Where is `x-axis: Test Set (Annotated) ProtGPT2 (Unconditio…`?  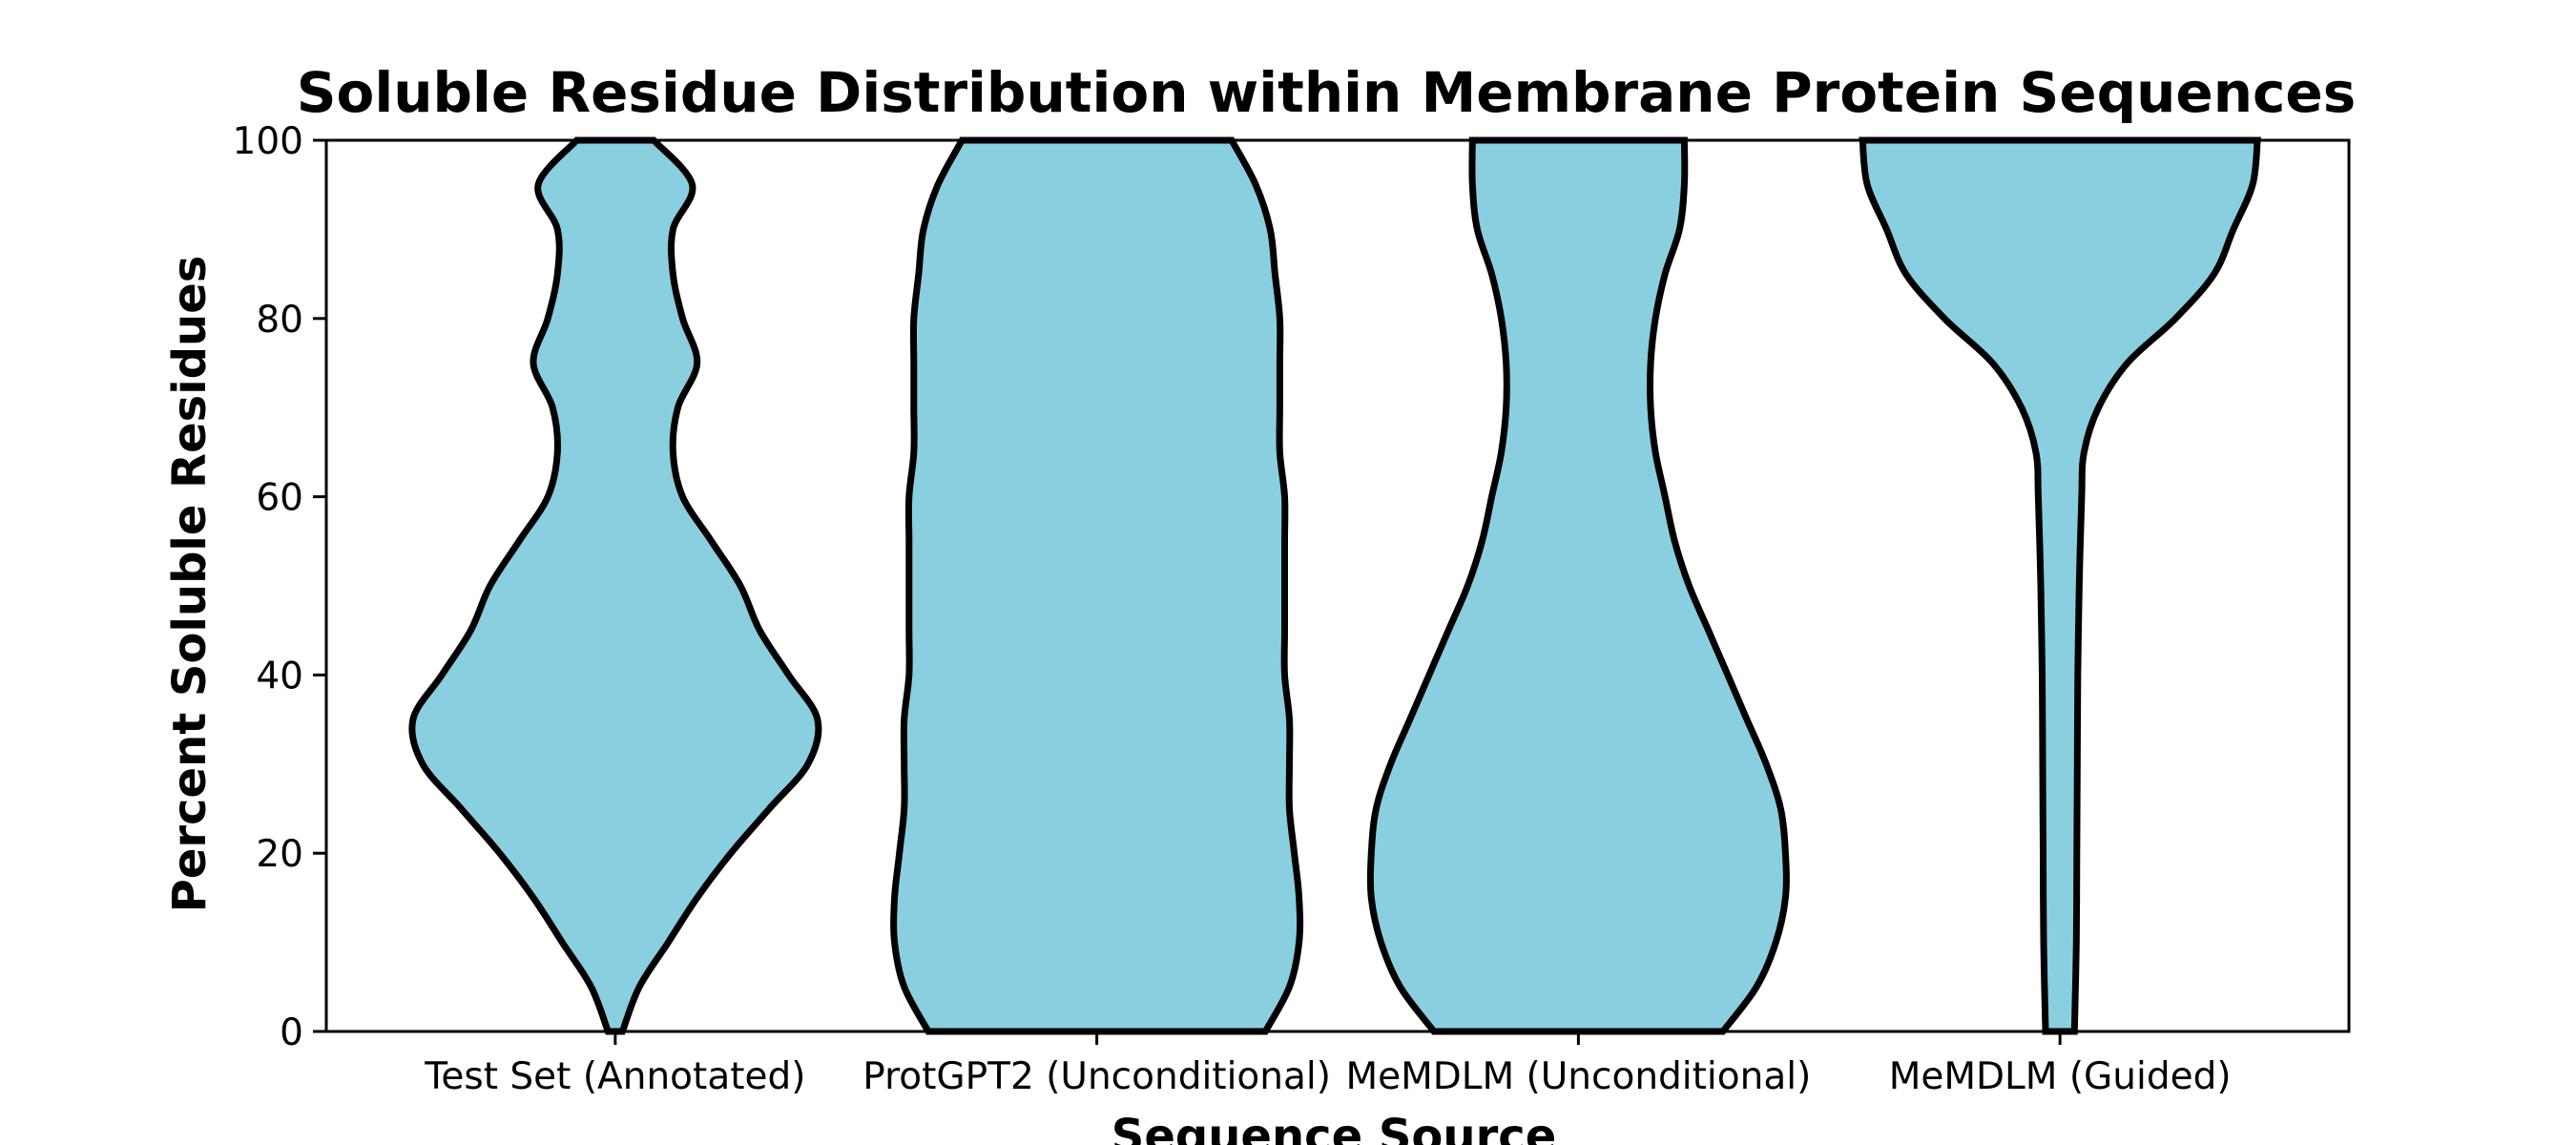 x-axis: Test Set (Annotated) ProtGPT2 (Unconditio… is located at coordinates (1328, 1064).